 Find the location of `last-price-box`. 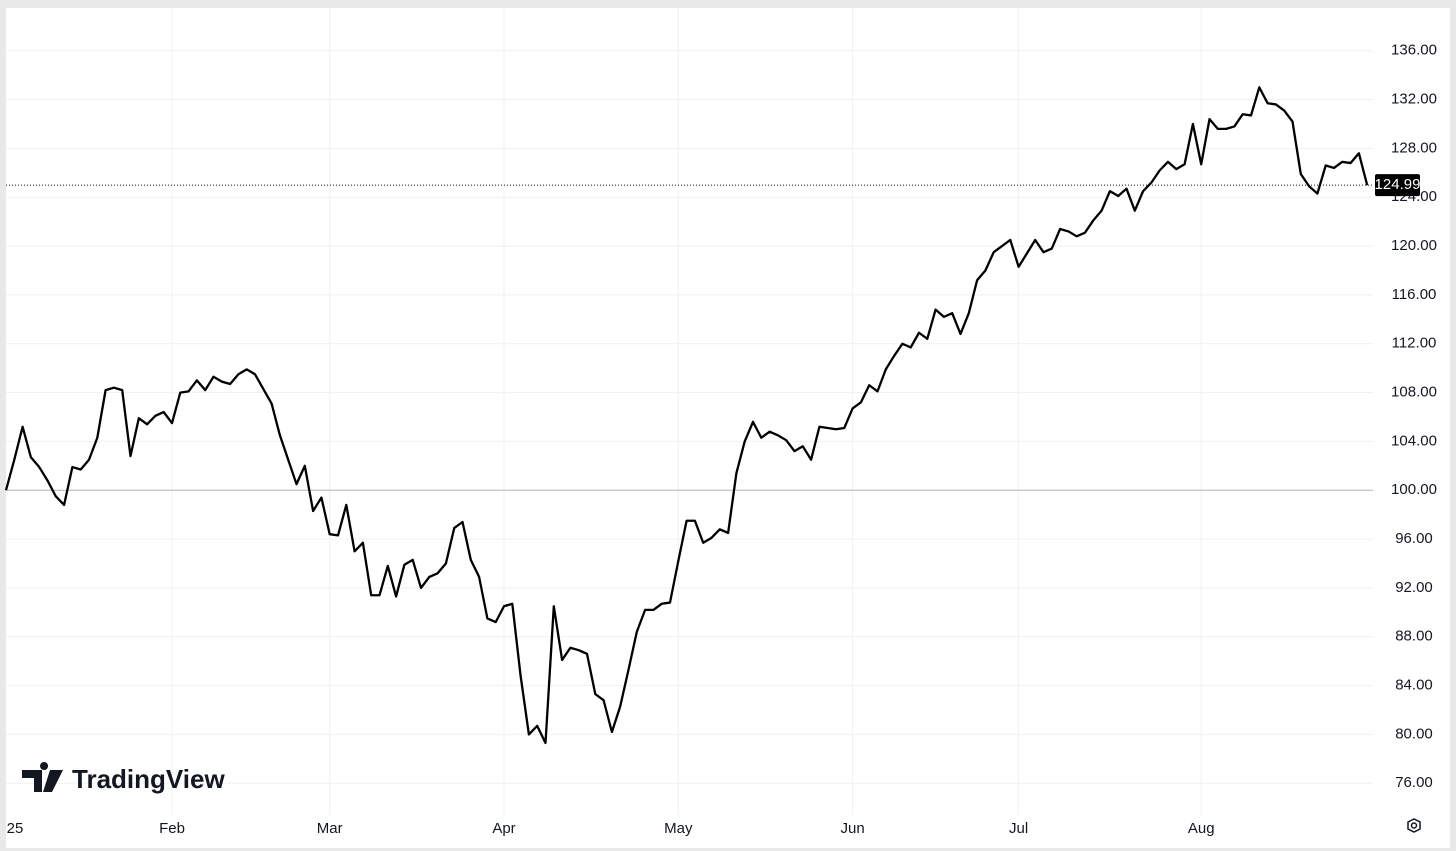

last-price-box is located at coordinates (1397, 185).